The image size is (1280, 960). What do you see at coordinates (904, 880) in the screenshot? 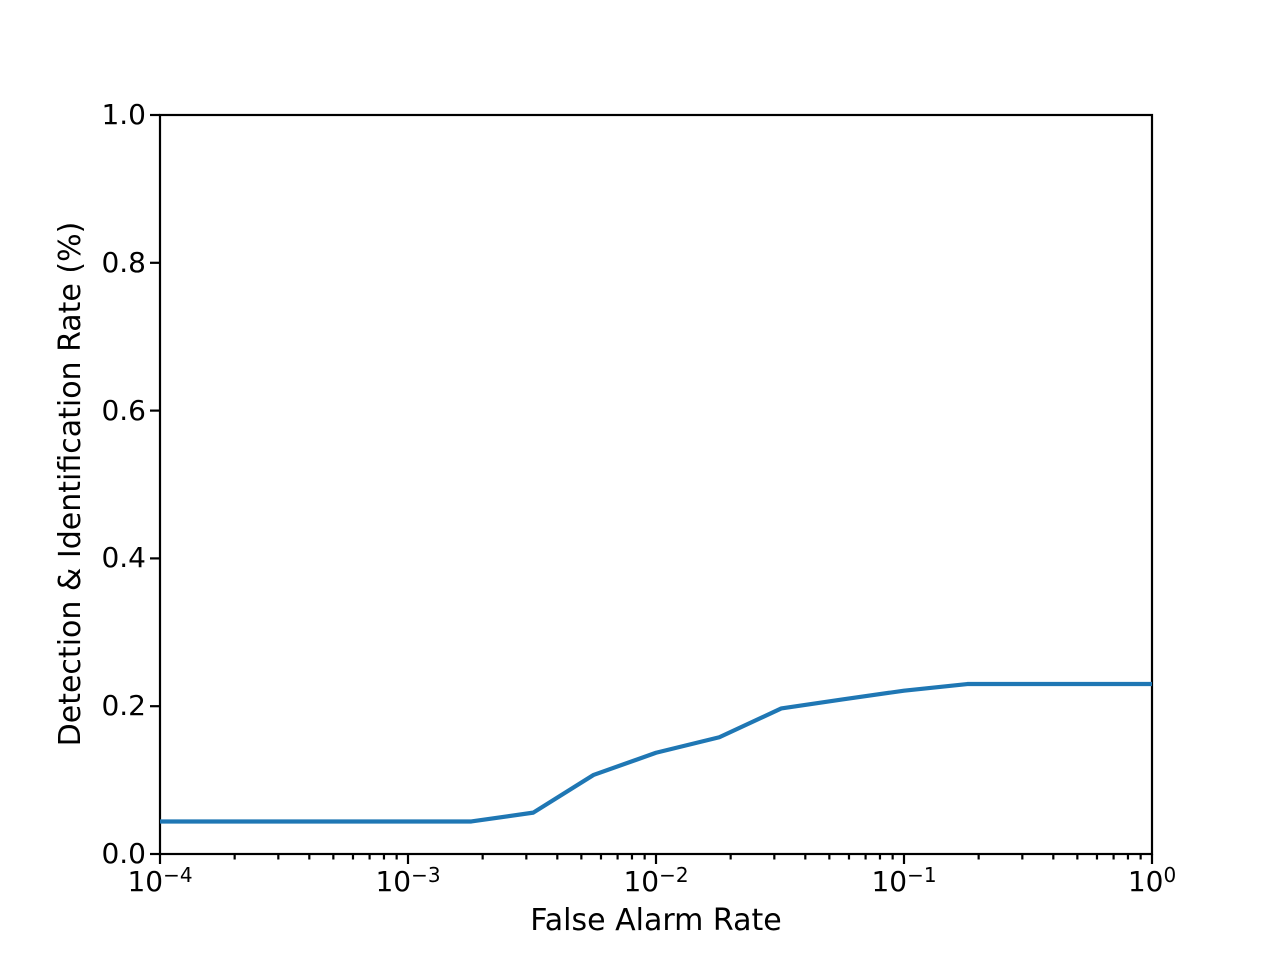
I see `x-tick-label: 10⁻¹` at bounding box center [904, 880].